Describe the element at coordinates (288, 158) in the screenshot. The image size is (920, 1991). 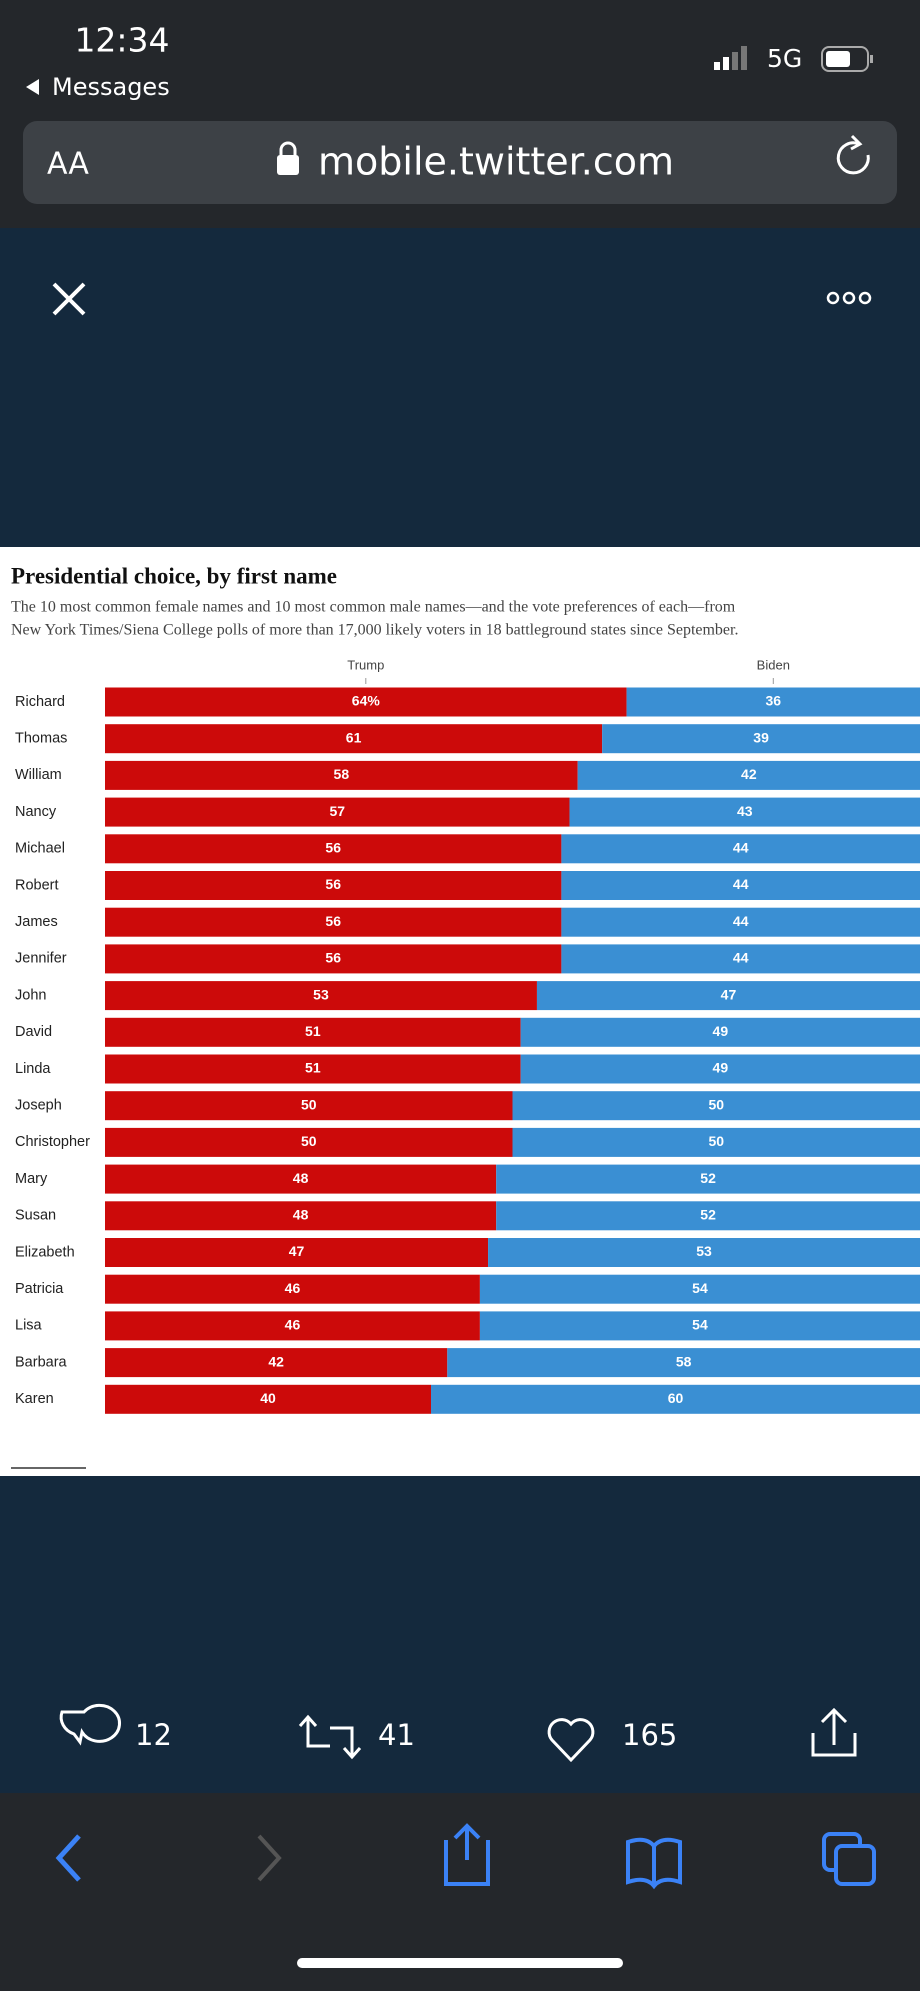
I see `lock-icon` at that location.